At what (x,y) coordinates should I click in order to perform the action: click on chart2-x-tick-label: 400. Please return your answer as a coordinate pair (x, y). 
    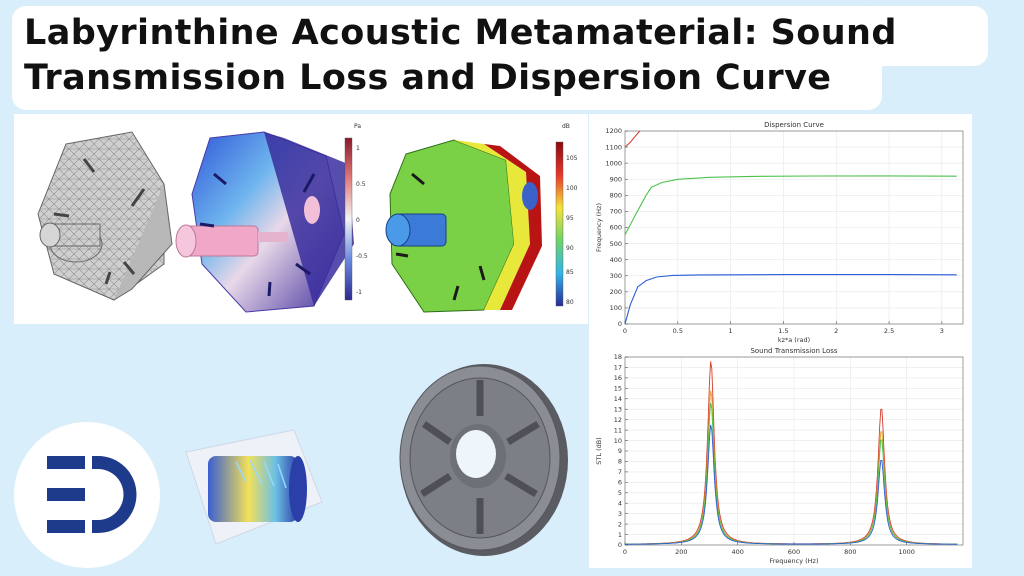
    Looking at the image, I should click on (737, 552).